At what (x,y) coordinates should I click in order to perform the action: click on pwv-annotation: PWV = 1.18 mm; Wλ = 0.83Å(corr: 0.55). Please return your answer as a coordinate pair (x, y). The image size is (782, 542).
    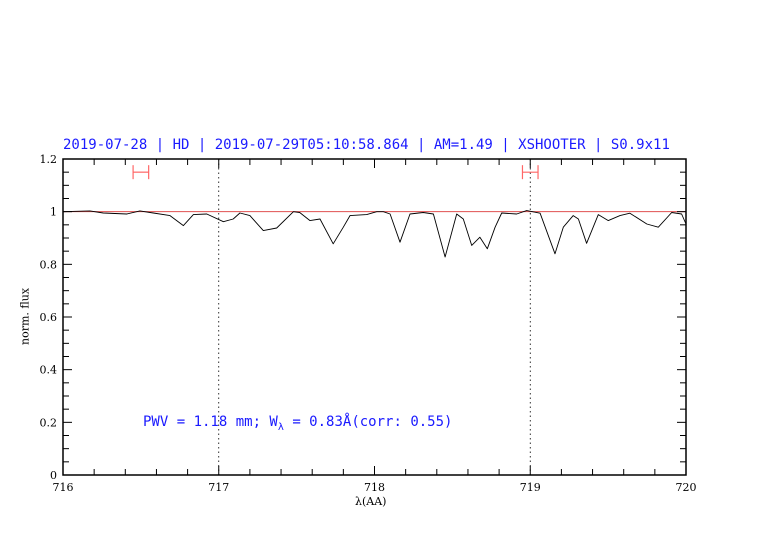
    Looking at the image, I should click on (297, 423).